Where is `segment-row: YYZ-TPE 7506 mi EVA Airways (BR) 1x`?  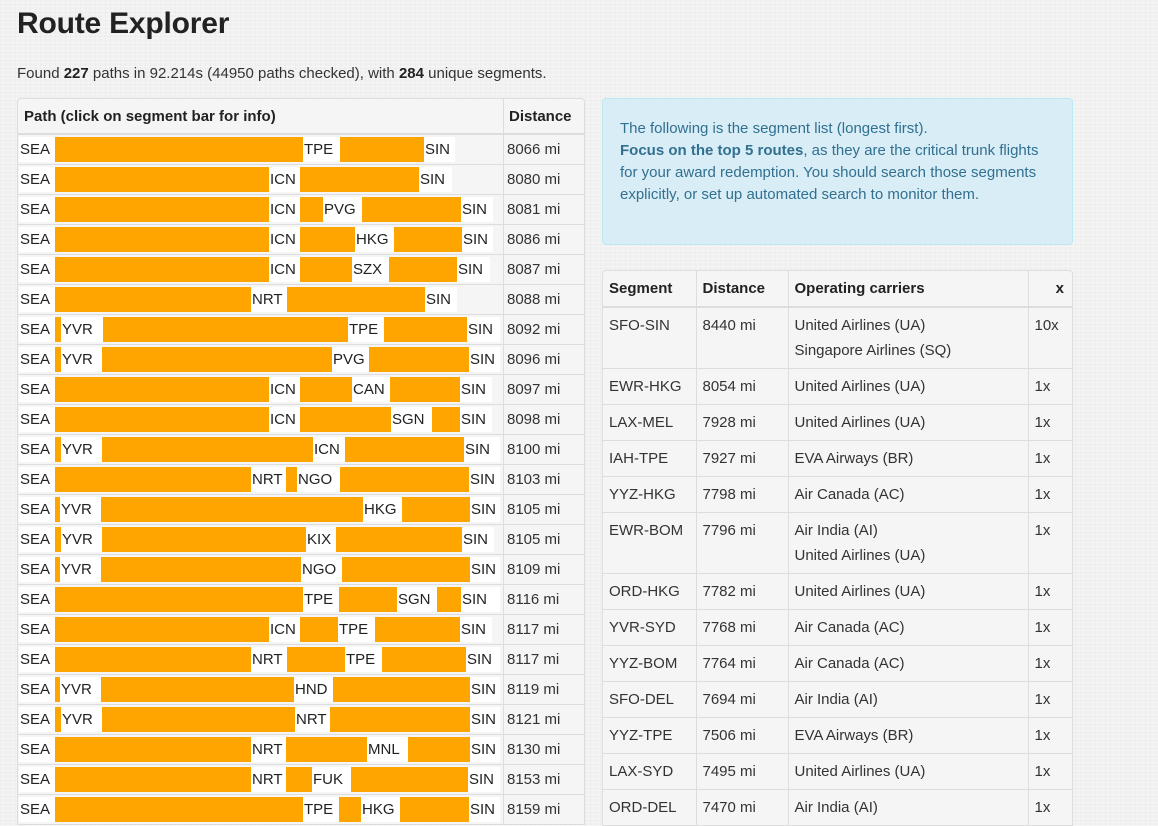 segment-row: YYZ-TPE 7506 mi EVA Airways (BR) 1x is located at coordinates (837, 735).